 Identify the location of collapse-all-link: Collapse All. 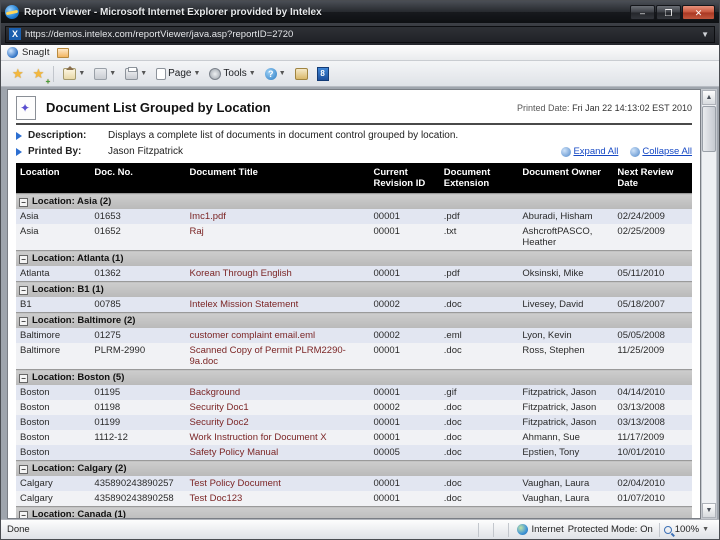
(661, 151).